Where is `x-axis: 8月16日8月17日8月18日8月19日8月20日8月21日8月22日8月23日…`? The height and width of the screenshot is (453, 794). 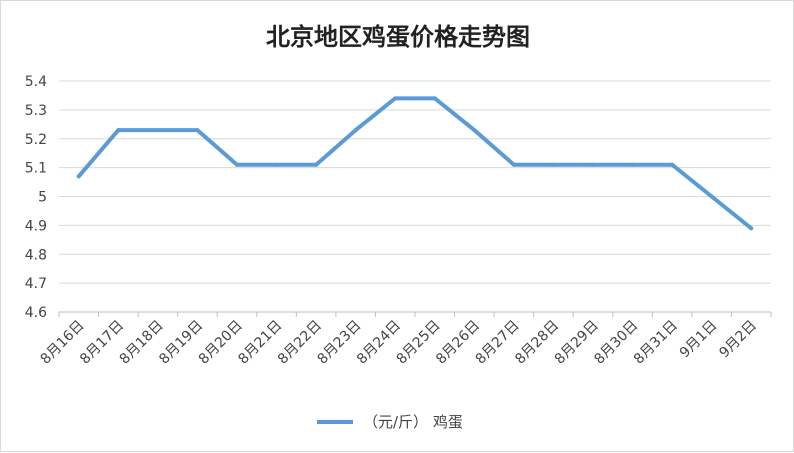 x-axis: 8月16日8月17日8月18日8月19日8月20日8月21日8月22日8月23日… is located at coordinates (405, 340).